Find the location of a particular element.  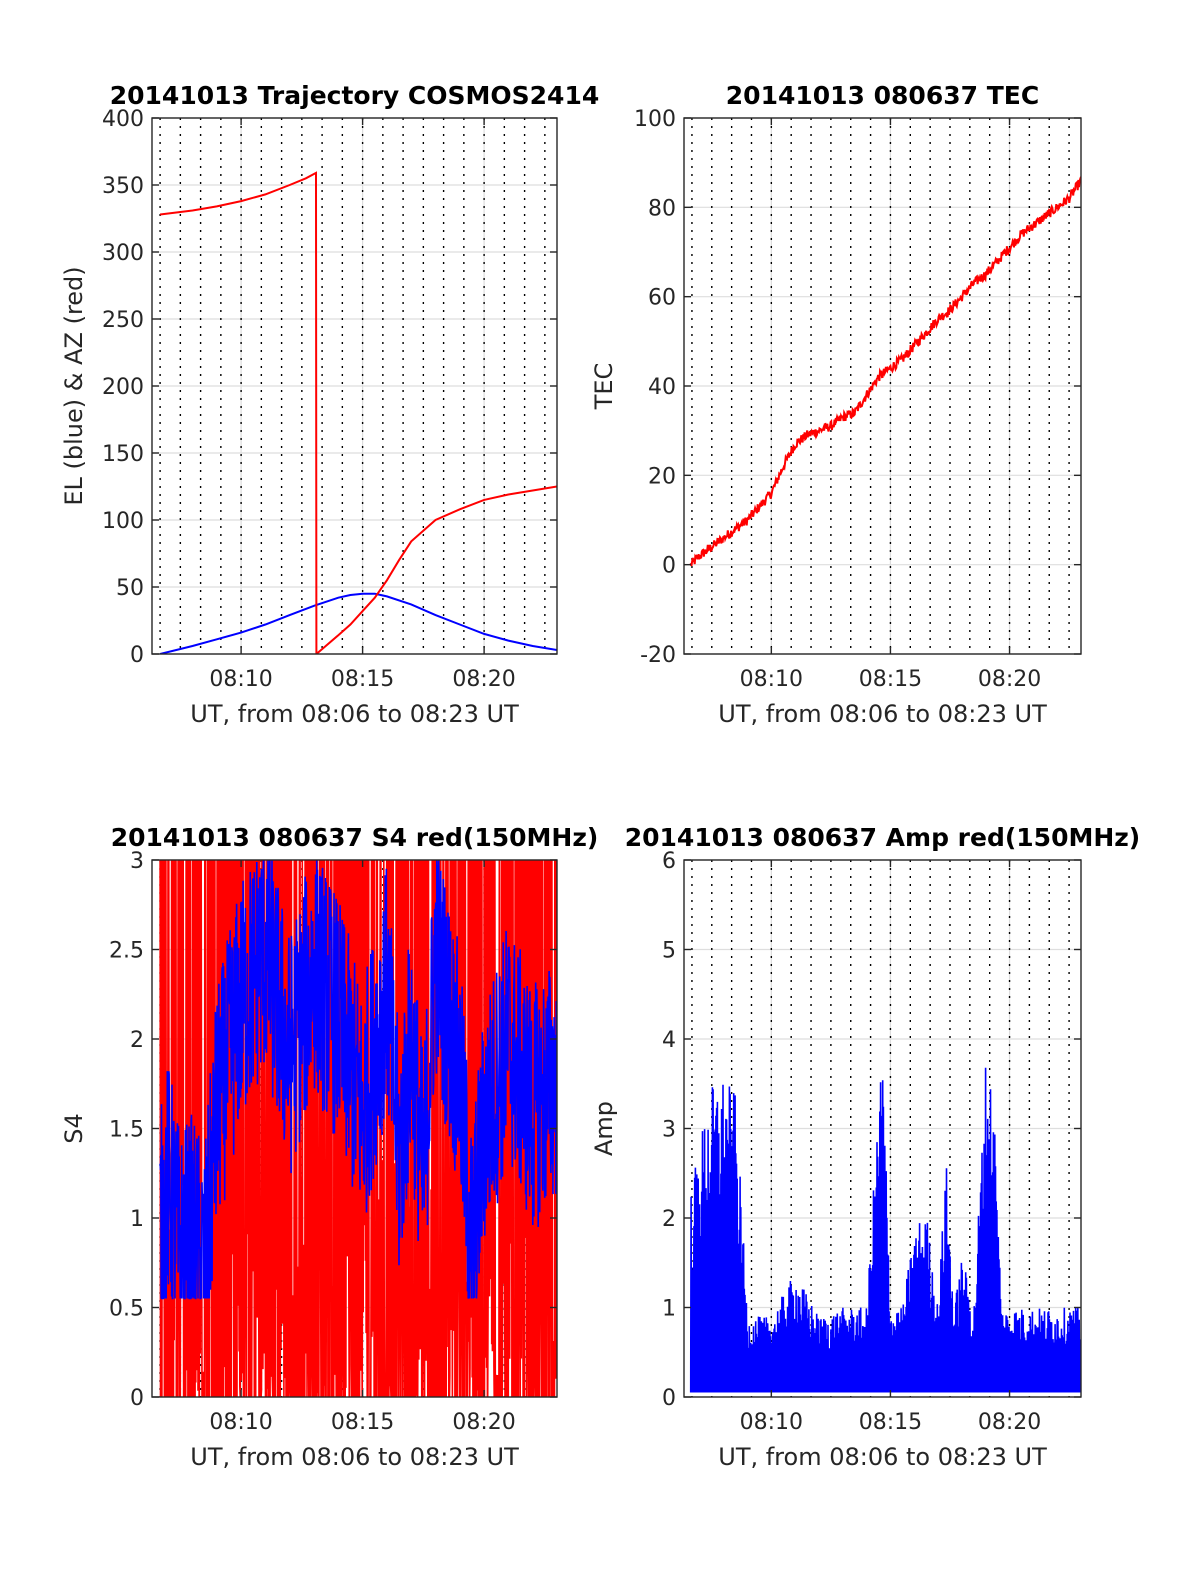

y-tick-label: 250 is located at coordinates (123, 320).